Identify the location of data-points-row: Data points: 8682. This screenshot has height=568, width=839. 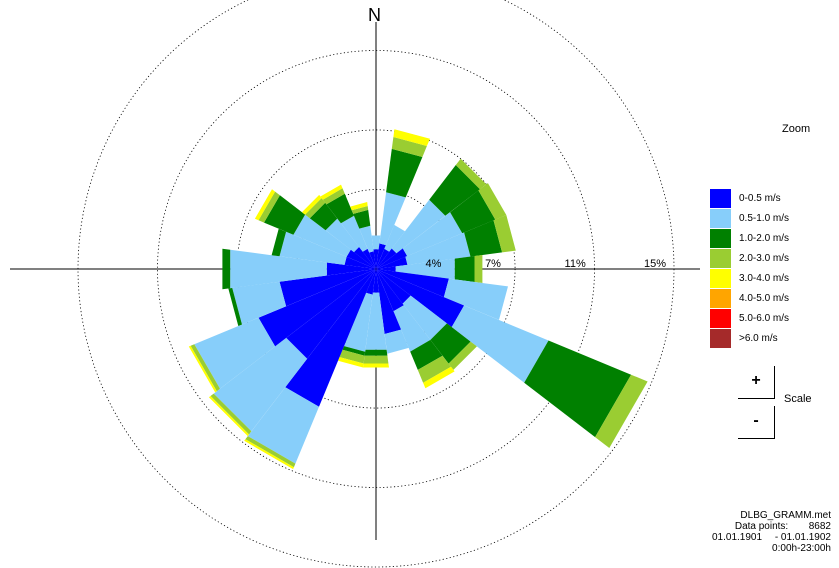
(771, 526).